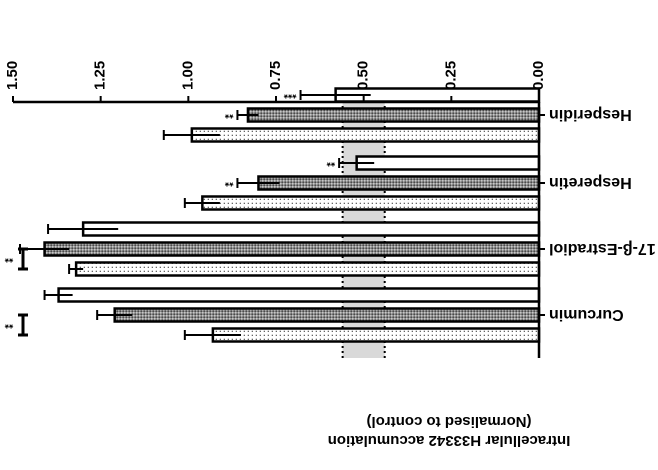 The height and width of the screenshot is (470, 658). Describe the element at coordinates (586, 314) in the screenshot. I see `category-label-1: Curcumin` at that location.